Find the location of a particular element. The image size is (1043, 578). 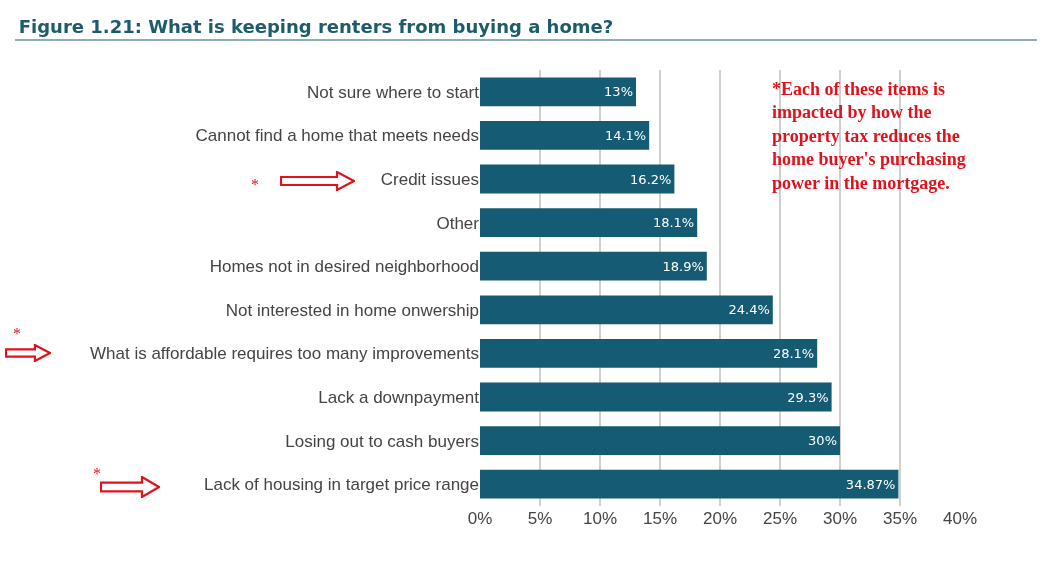

x-tick-label: 25% is located at coordinates (780, 518).